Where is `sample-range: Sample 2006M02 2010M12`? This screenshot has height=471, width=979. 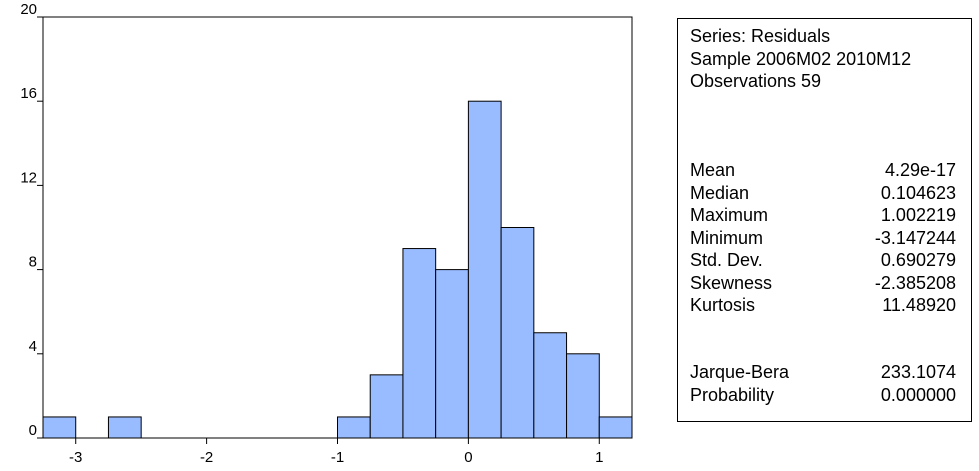 sample-range: Sample 2006M02 2010M12 is located at coordinates (801, 58).